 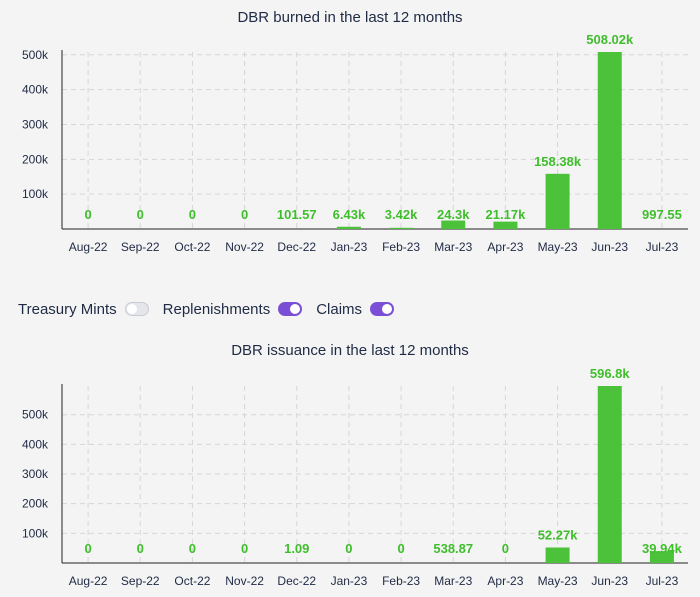 What do you see at coordinates (558, 534) in the screenshot?
I see `data-label: 52.27k` at bounding box center [558, 534].